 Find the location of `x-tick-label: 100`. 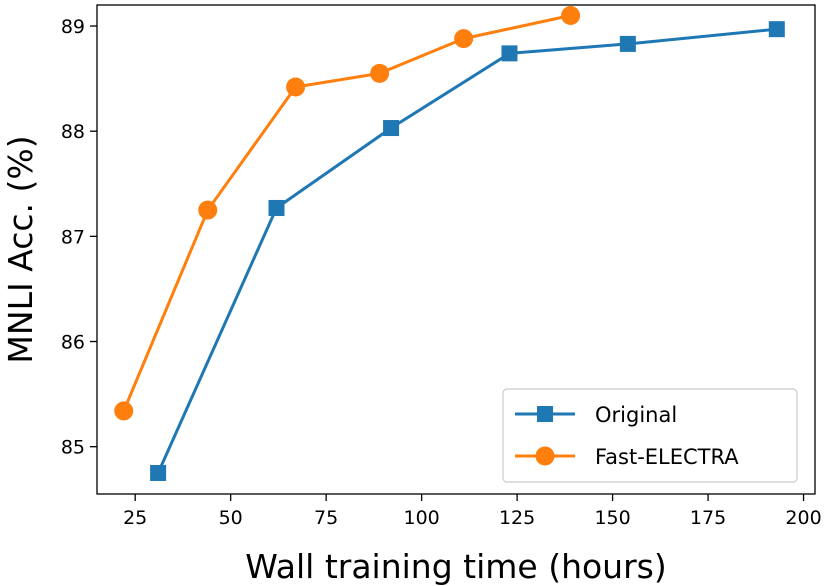

x-tick-label: 100 is located at coordinates (421, 518).